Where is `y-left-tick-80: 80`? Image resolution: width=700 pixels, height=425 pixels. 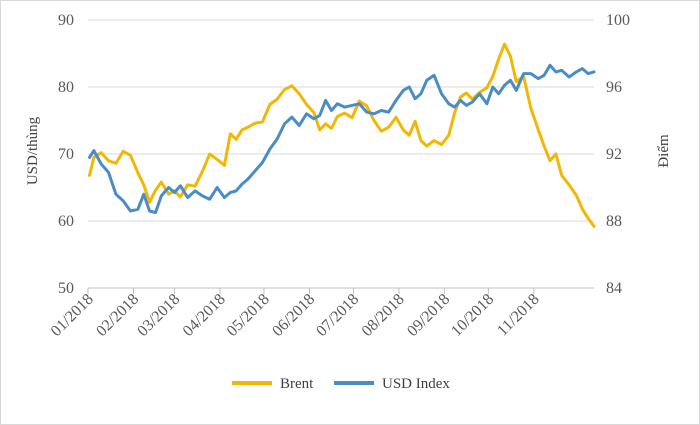 y-left-tick-80: 80 is located at coordinates (66, 87).